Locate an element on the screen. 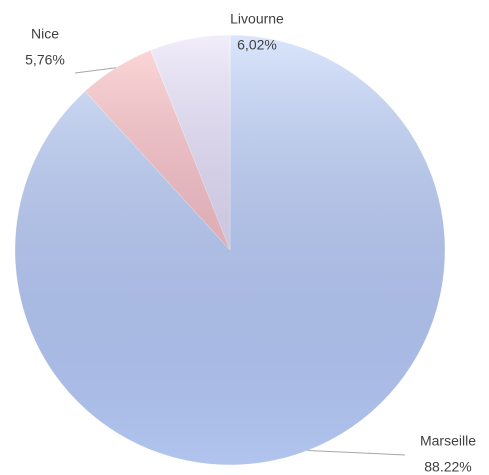 The image size is (489, 475). category-label: Livourne is located at coordinates (257, 19).